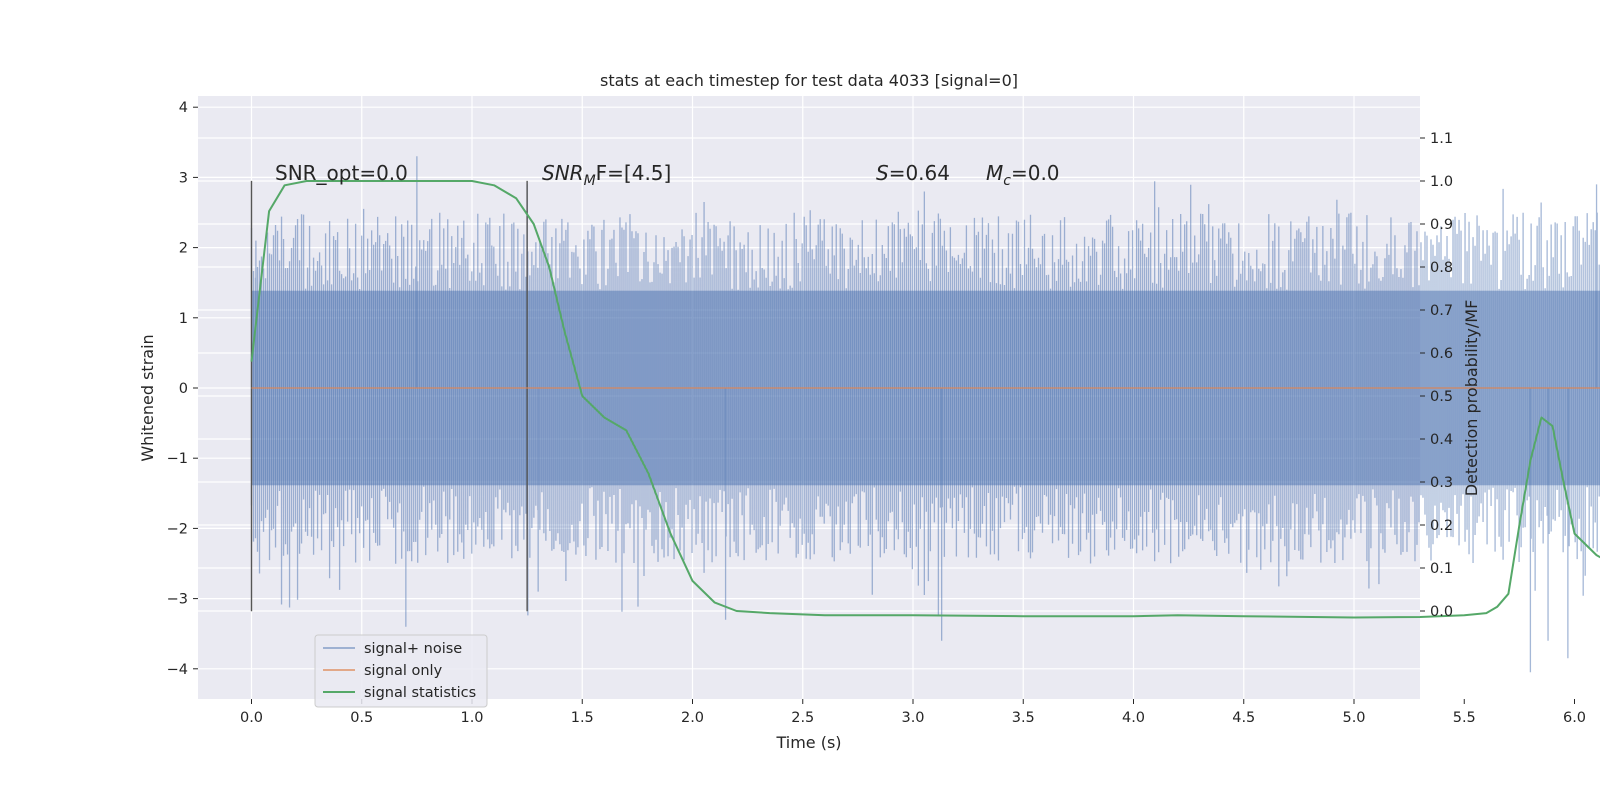 This screenshot has width=1600, height=800. What do you see at coordinates (1441, 526) in the screenshot?
I see `y-tick-label-right: 0.2` at bounding box center [1441, 526].